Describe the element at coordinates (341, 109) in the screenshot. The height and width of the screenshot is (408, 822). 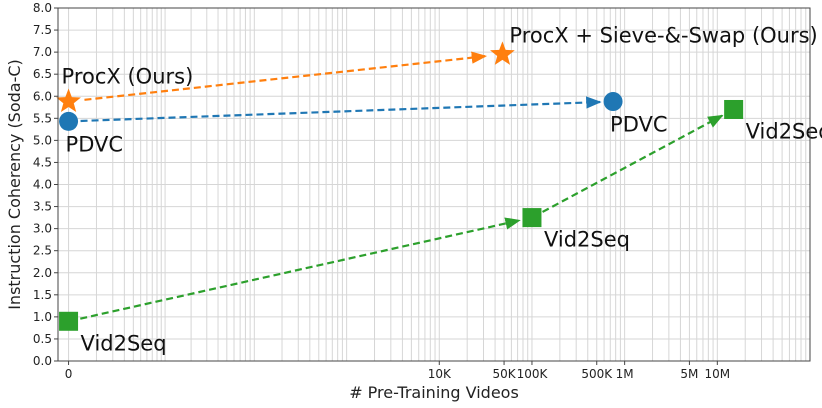
I see `pdvc-arrow` at that location.